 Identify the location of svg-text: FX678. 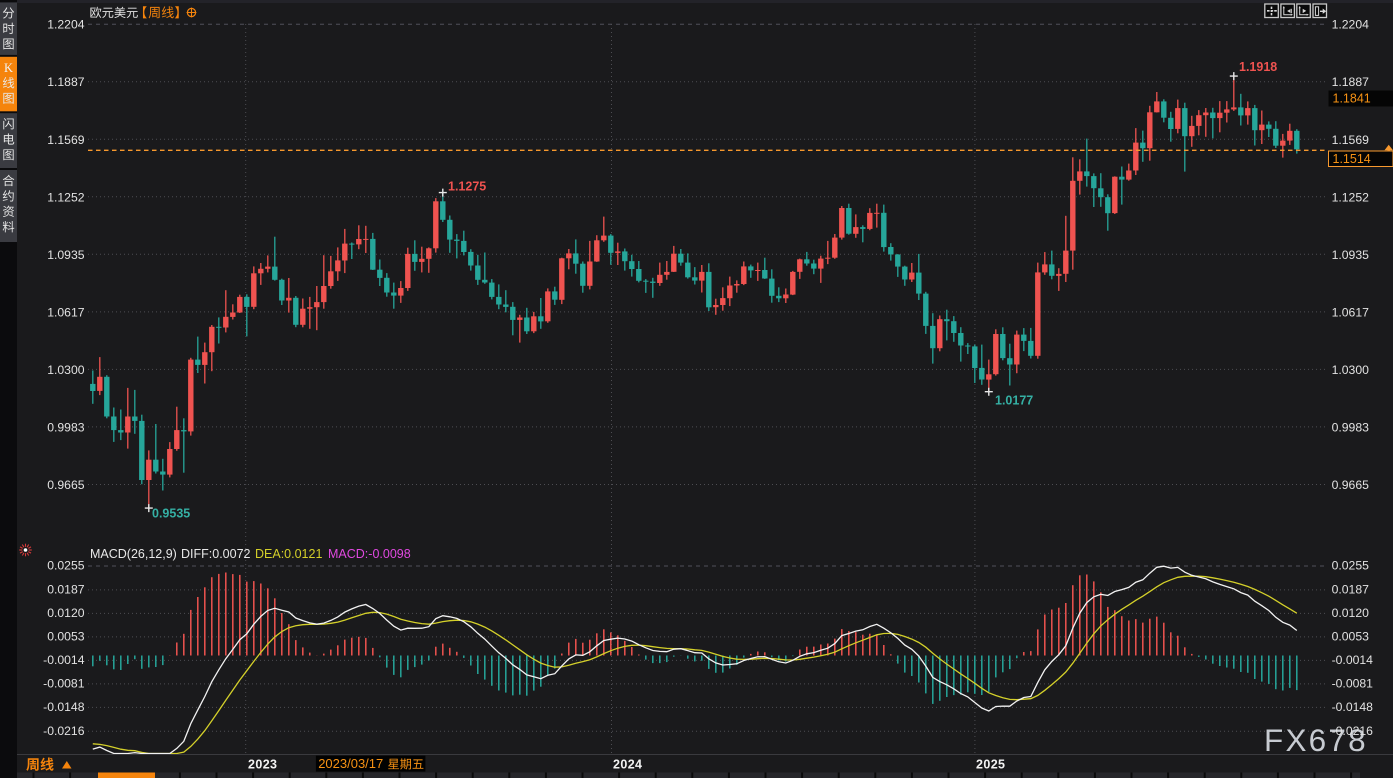
(1316, 740).